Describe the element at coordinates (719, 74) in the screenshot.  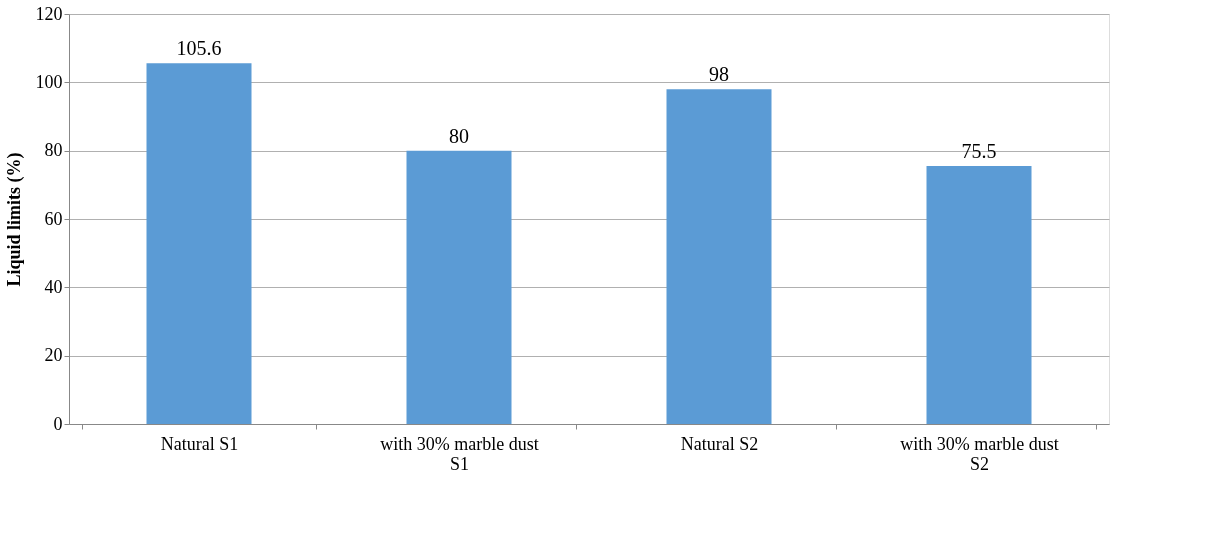
I see `data-label: 98` at that location.